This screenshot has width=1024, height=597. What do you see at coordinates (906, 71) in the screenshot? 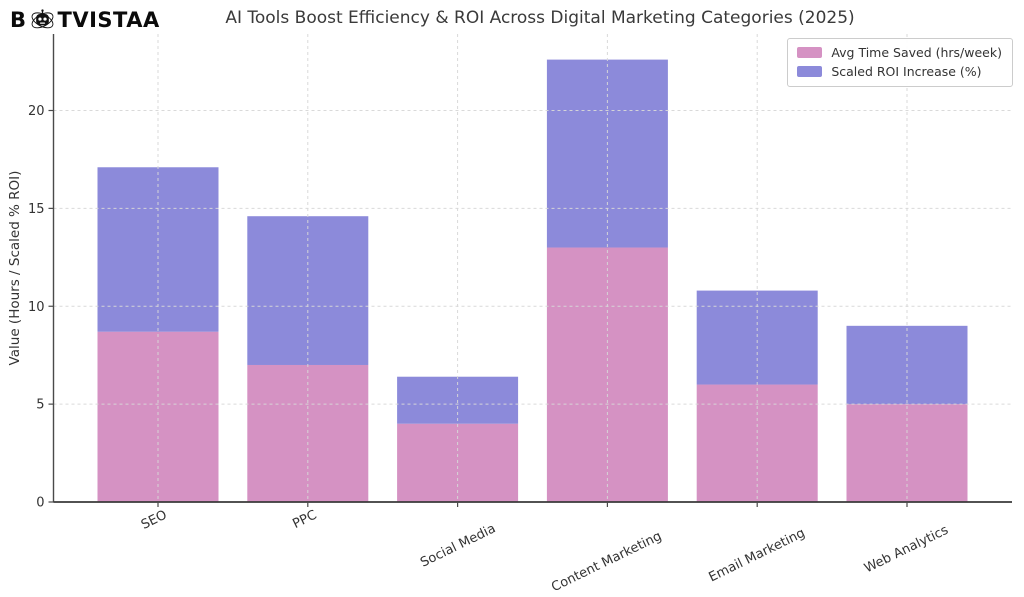
I see `legend-label: Scaled ROI Increase (%)` at bounding box center [906, 71].